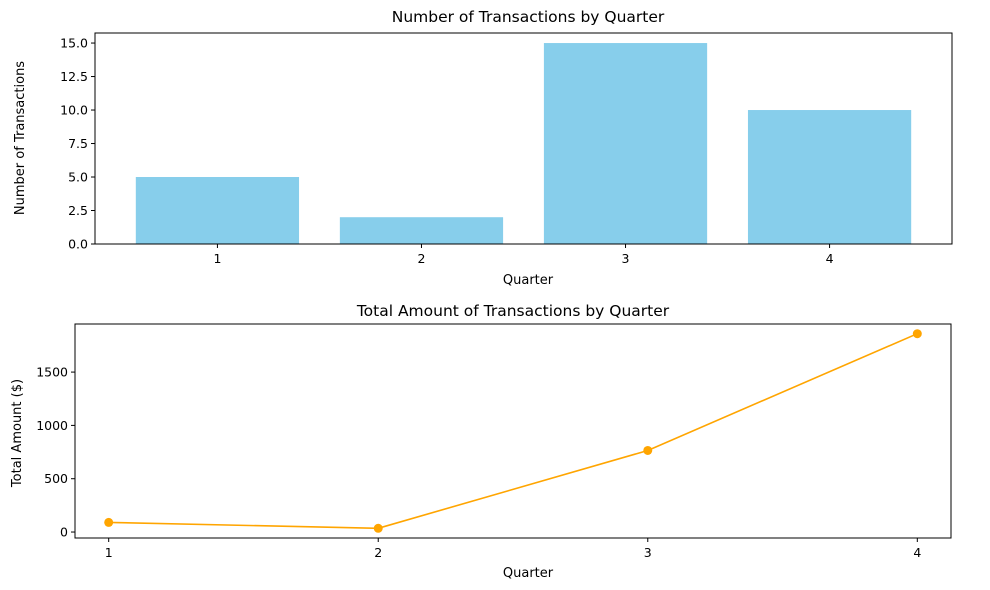 The image size is (990, 590). What do you see at coordinates (74, 76) in the screenshot?
I see `bar-y-tick-label: 12.5` at bounding box center [74, 76].